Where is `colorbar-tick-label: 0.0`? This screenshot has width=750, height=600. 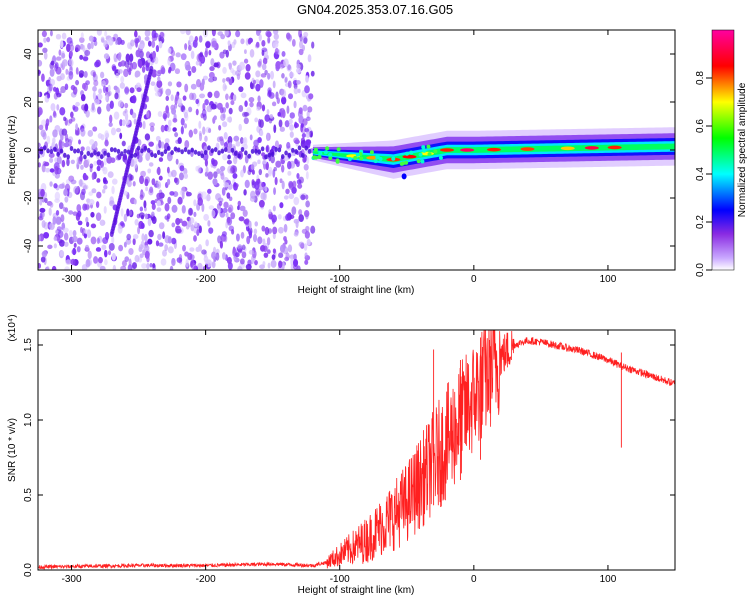
colorbar-tick-label: 0.0 is located at coordinates (700, 270).